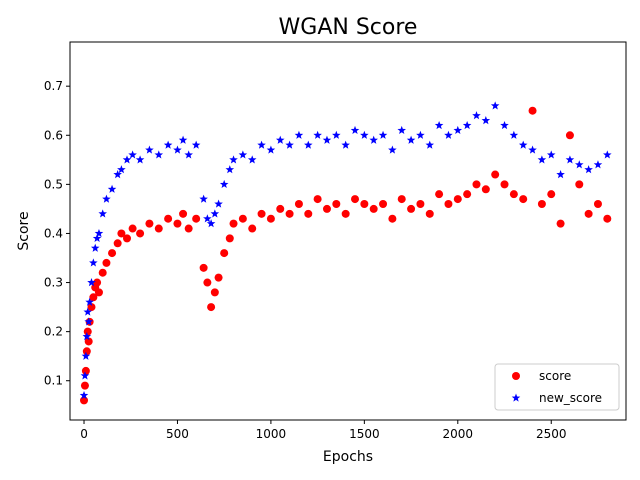 Image resolution: width=640 pixels, height=480 pixels. Describe the element at coordinates (364, 434) in the screenshot. I see `x-tick-label: 1500` at that location.